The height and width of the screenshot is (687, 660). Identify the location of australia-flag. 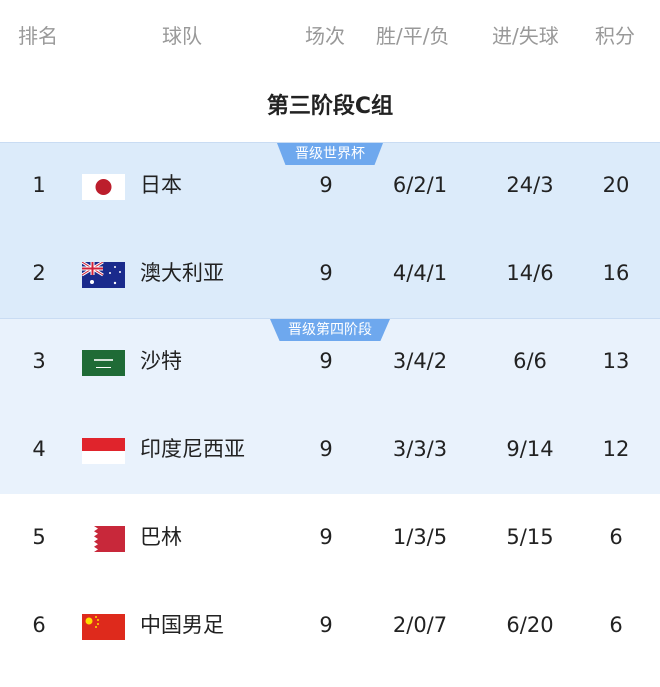
(103, 274).